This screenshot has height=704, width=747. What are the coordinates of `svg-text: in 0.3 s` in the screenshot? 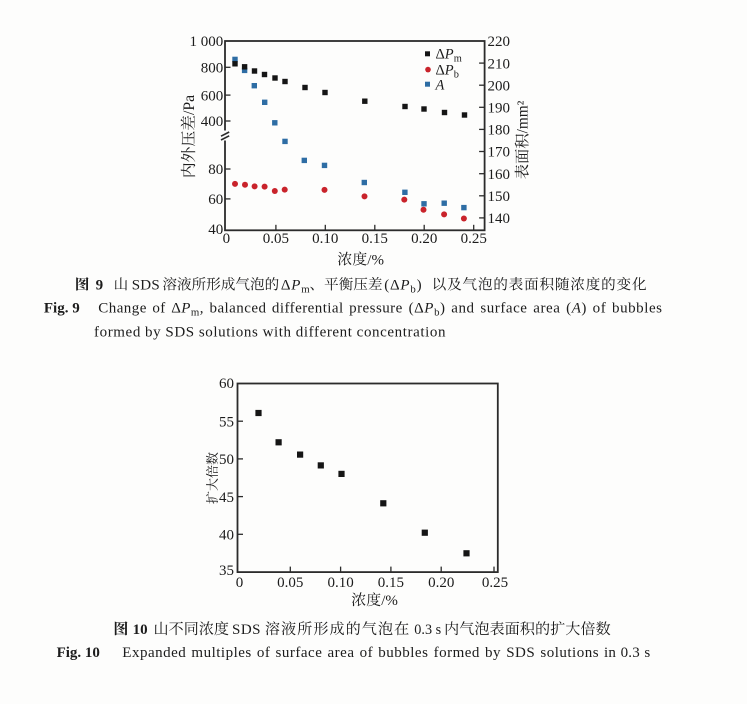 It's located at (627, 653).